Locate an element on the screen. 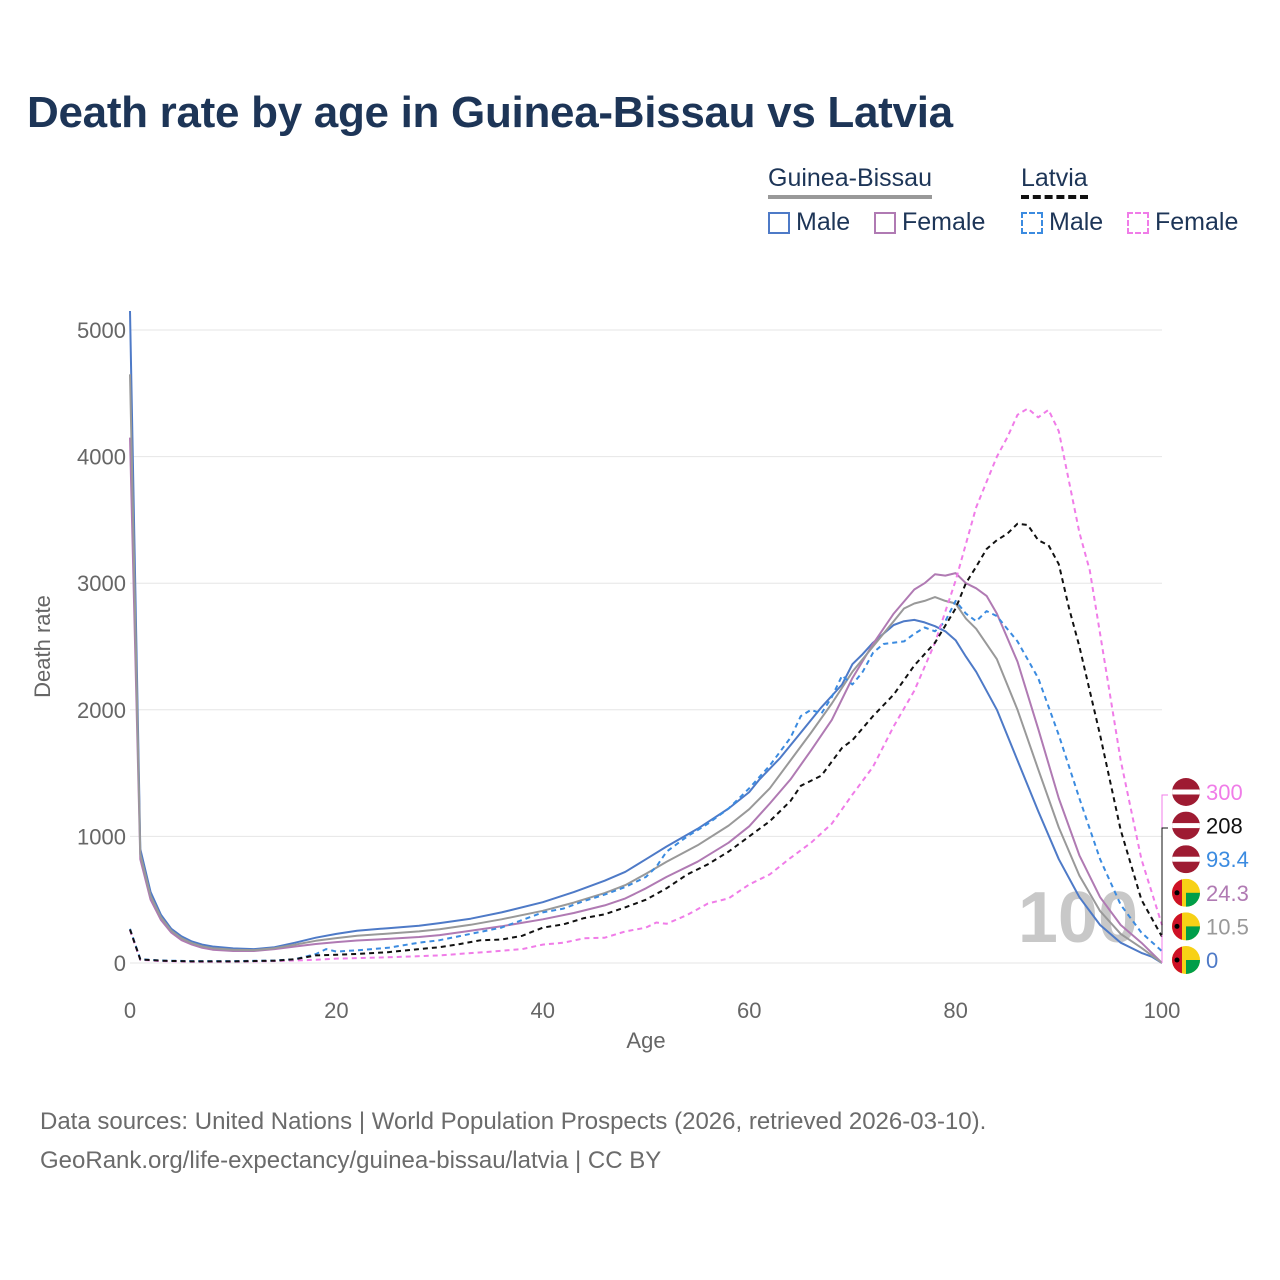  legend-item-lv-male: Male is located at coordinates (1062, 222).